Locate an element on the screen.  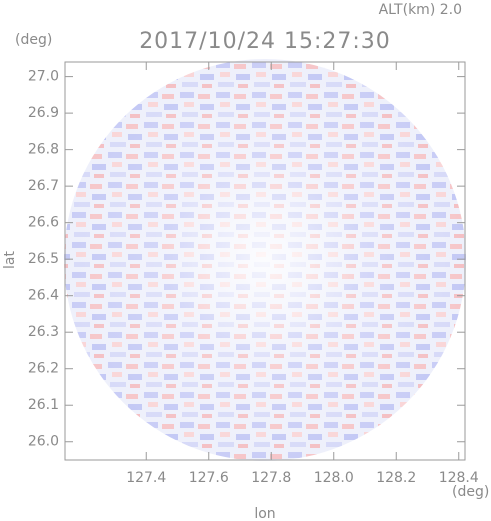
y-tick-label: 26.4 is located at coordinates (43, 296).